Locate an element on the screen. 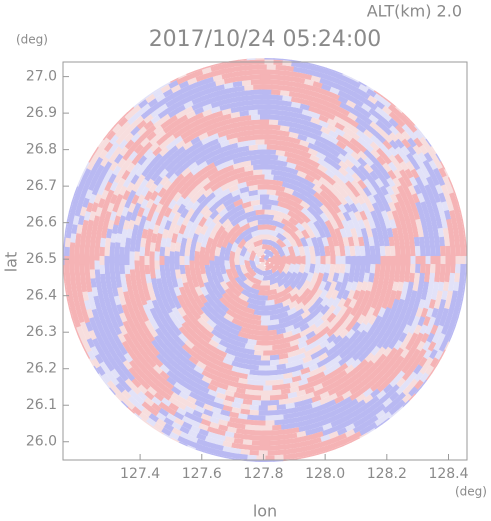 The height and width of the screenshot is (521, 491). y-axis-label: lat is located at coordinates (11, 262).